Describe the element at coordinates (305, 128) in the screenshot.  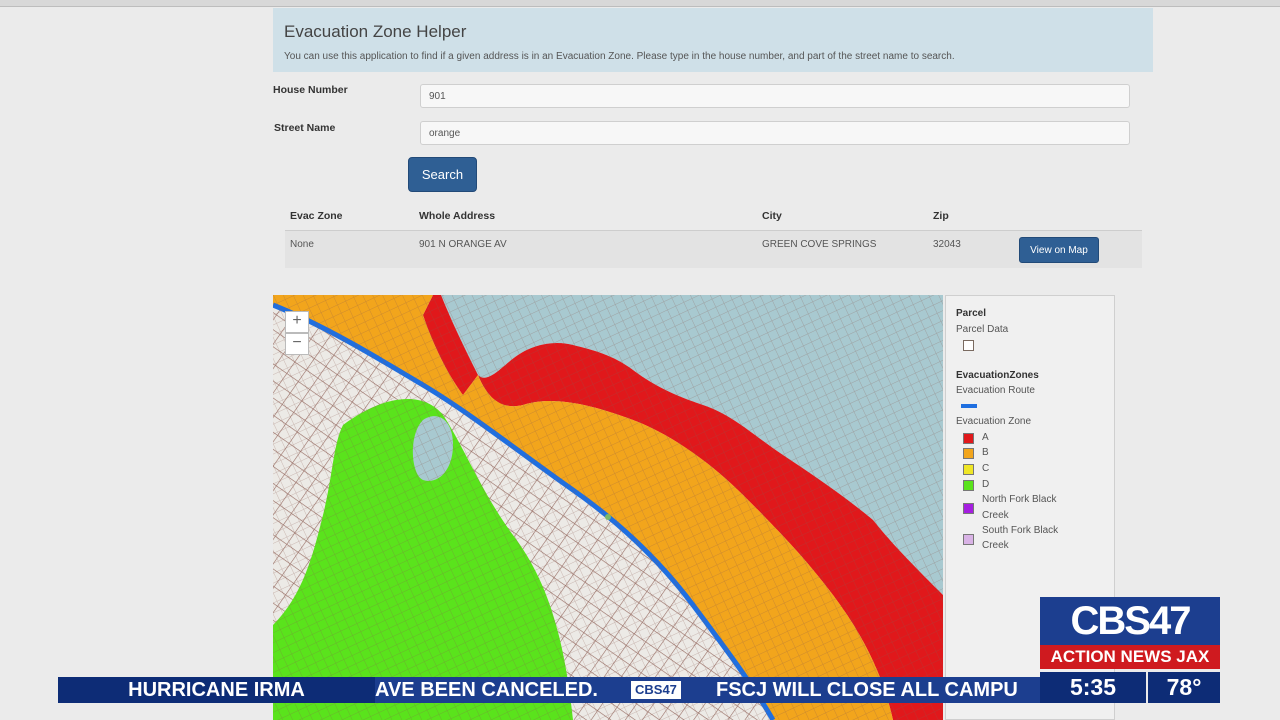
I see `street-name-label: Street Name` at that location.